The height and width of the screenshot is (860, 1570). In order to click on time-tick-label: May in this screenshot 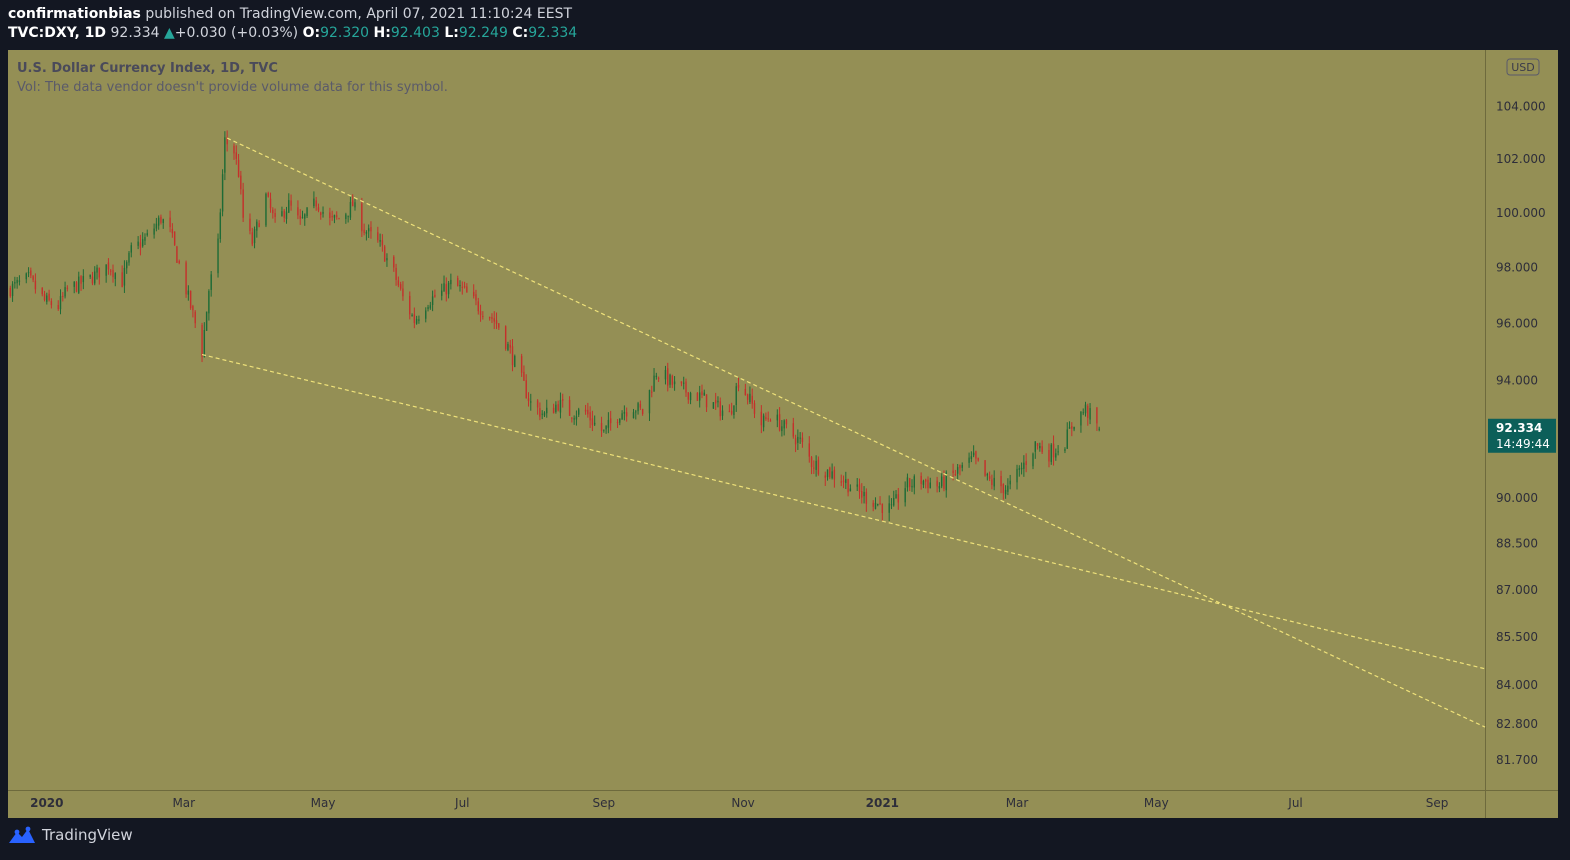, I will do `click(323, 803)`.